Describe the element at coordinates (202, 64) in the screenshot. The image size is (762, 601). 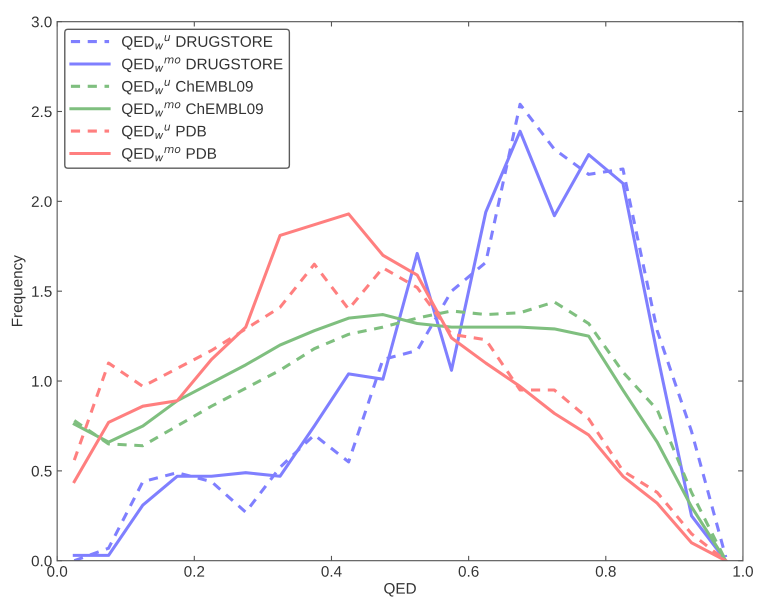
I see `legend-label: QED$_{w}$$^{mo}$ DRUGSTORE` at that location.